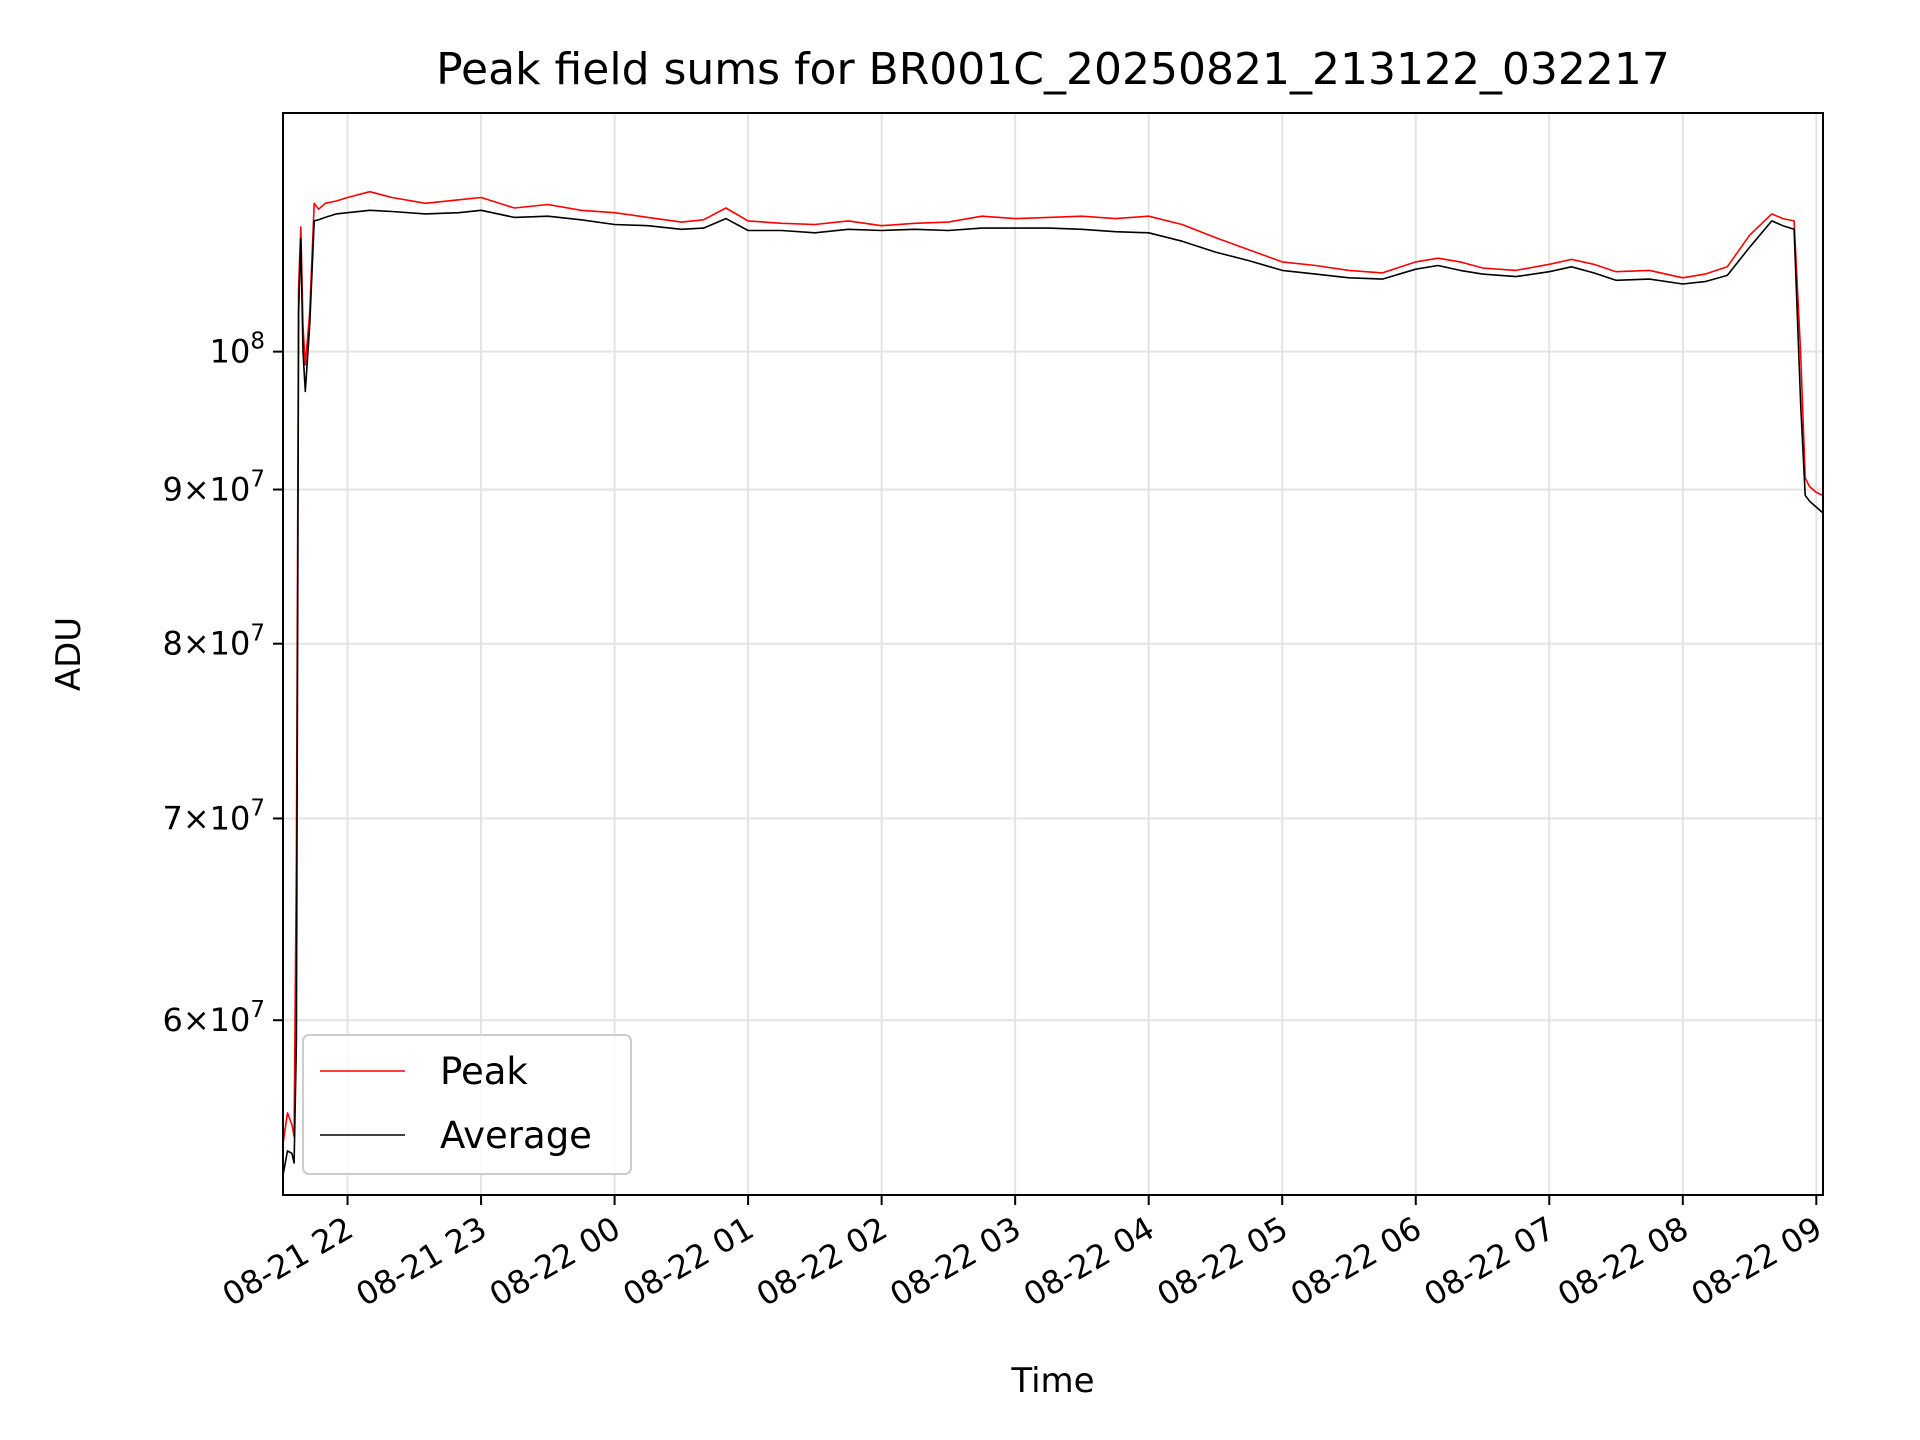  I want to click on y-tick-mantissa: 6×10, so click(206, 1020).